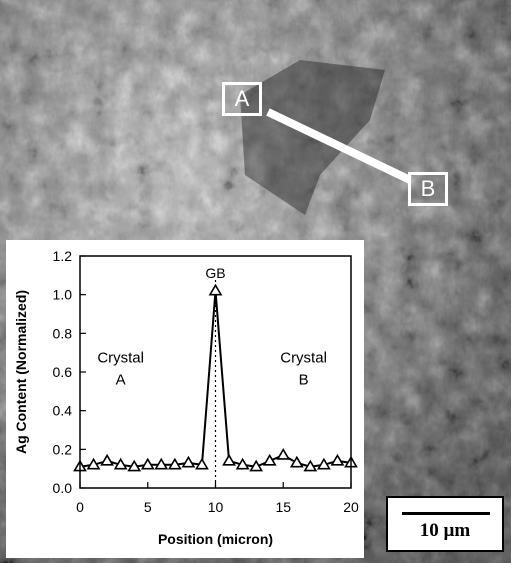 The height and width of the screenshot is (563, 511). I want to click on y-tick-label: 1.2, so click(63, 256).